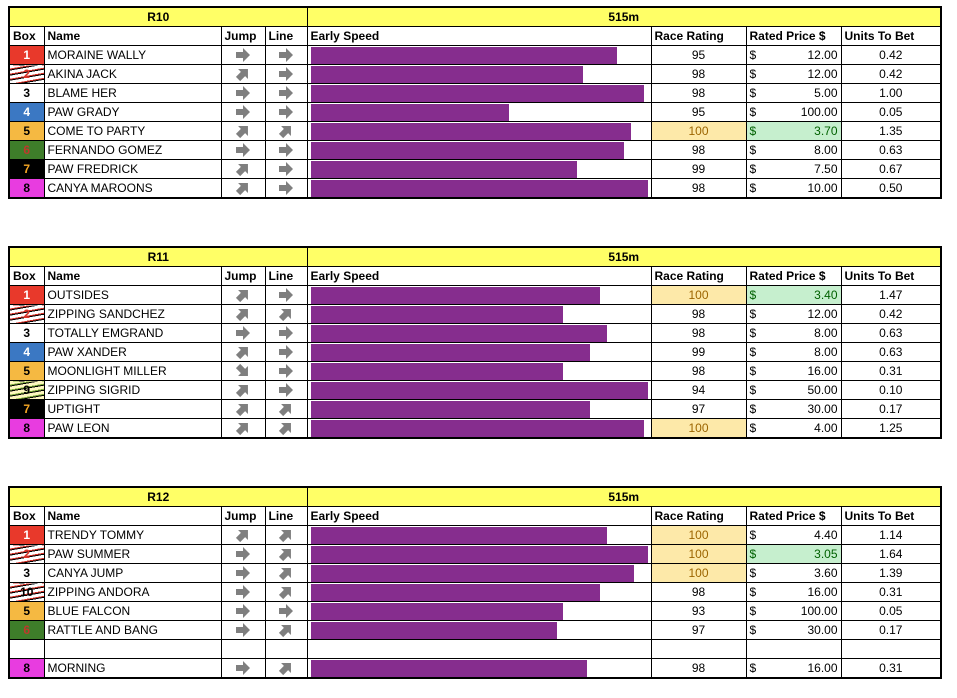 The height and width of the screenshot is (698, 957). What do you see at coordinates (826, 352) in the screenshot?
I see `price-amount: 8.00` at bounding box center [826, 352].